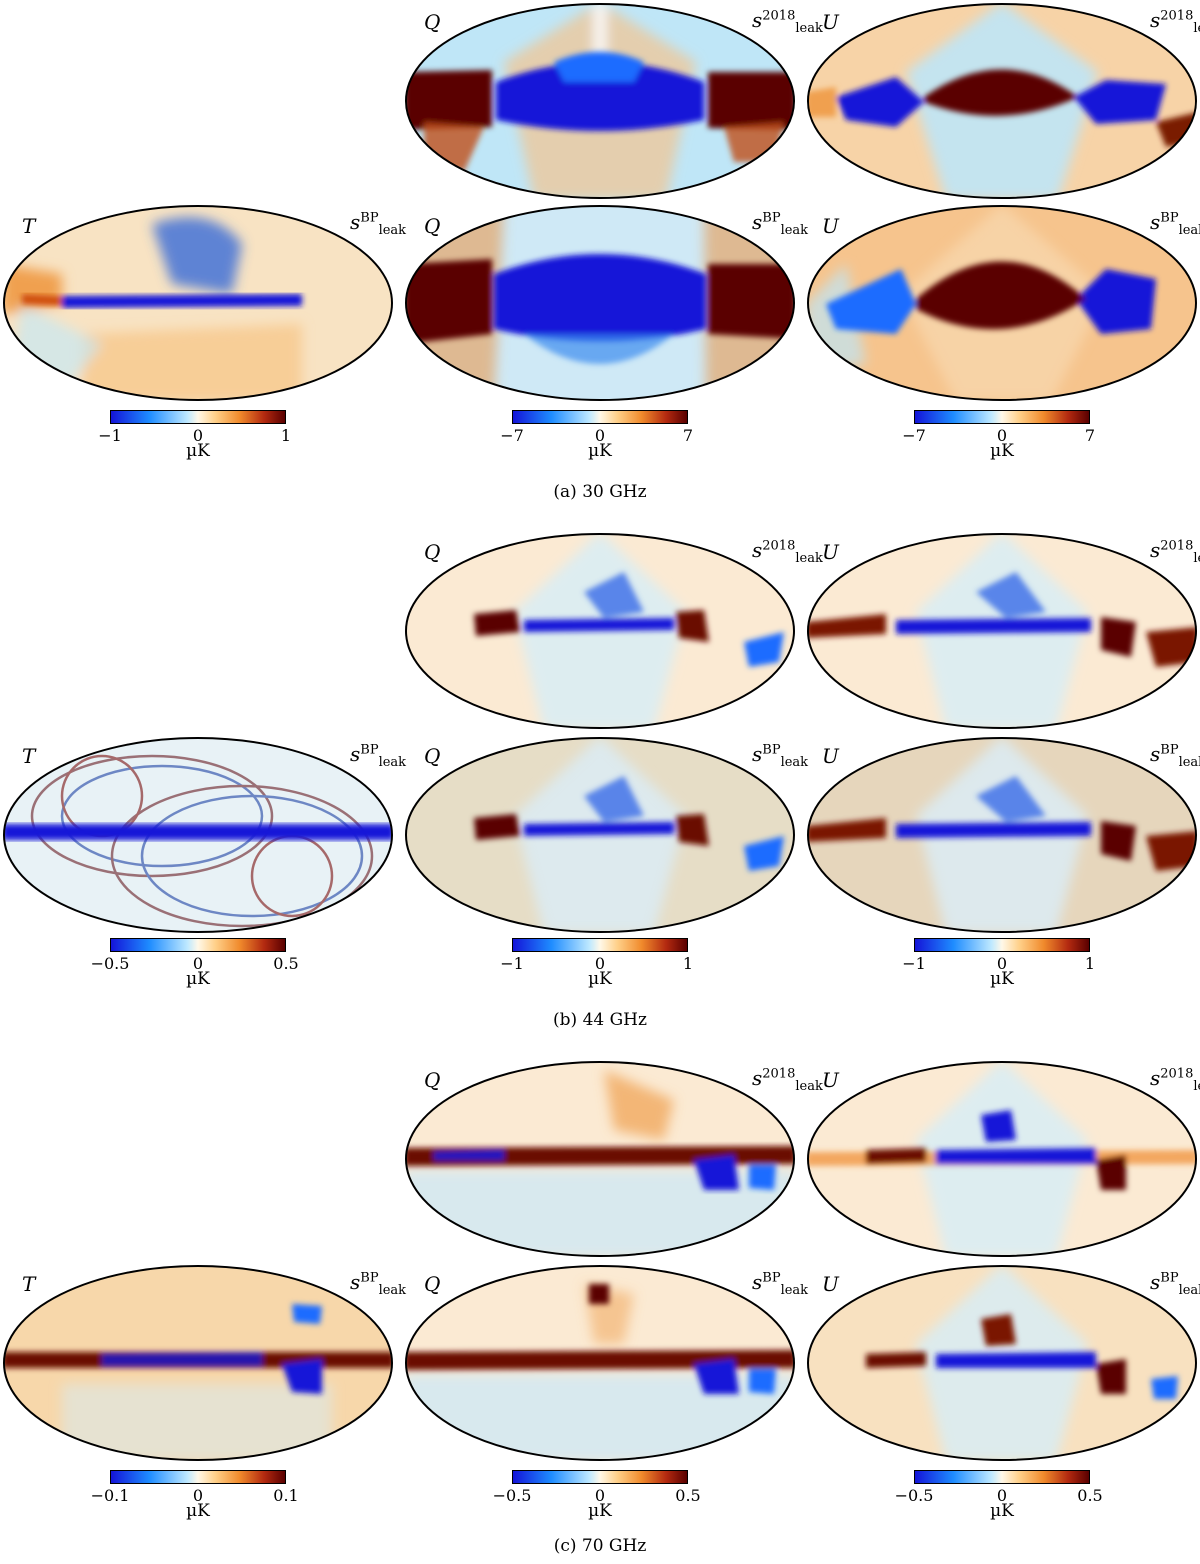 Image resolution: width=1200 pixels, height=1564 pixels. Describe the element at coordinates (432, 1284) in the screenshot. I see `label-c-q-bottom: Q` at that location.